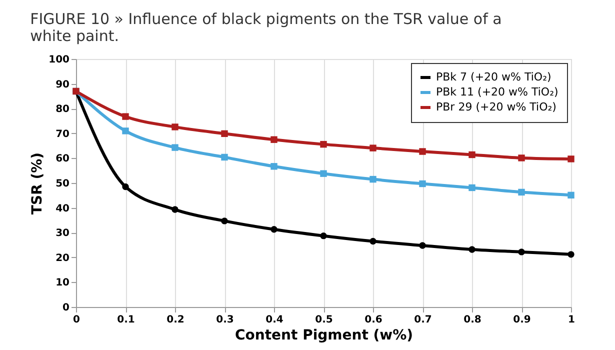  I want to click on x-tick-label: 0.2, so click(175, 320).